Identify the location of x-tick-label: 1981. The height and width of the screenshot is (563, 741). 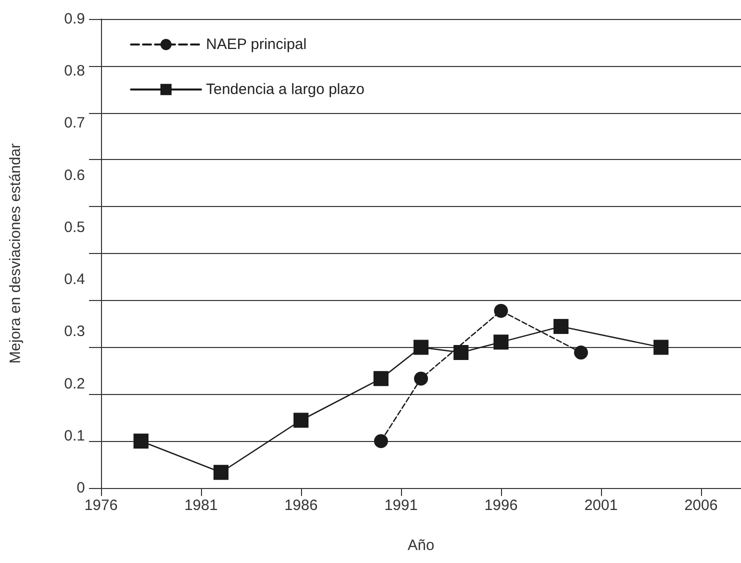
(201, 505).